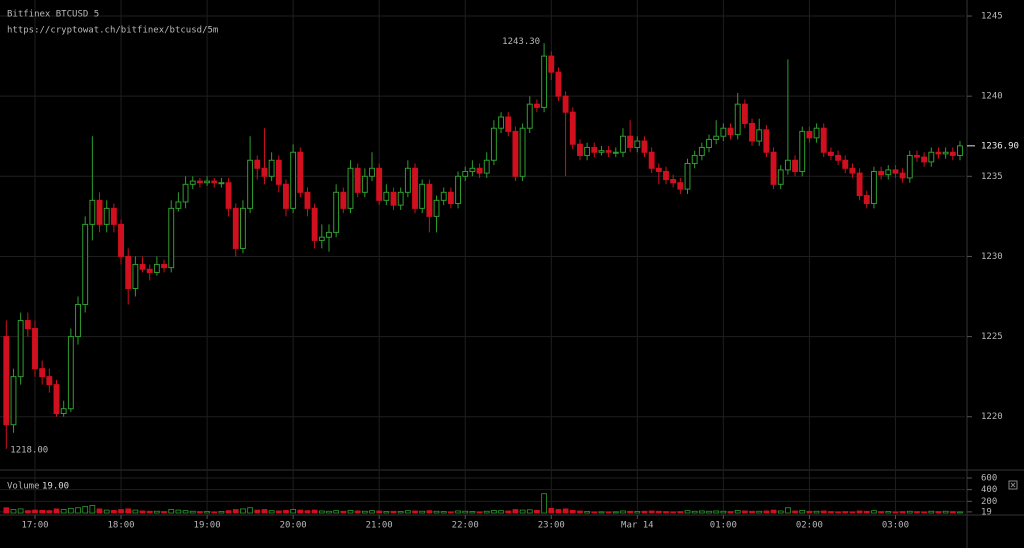  What do you see at coordinates (112, 31) in the screenshot?
I see `chart-subtitle: https://cryptowat.ch/bitfinex/btcusd/5m` at bounding box center [112, 31].